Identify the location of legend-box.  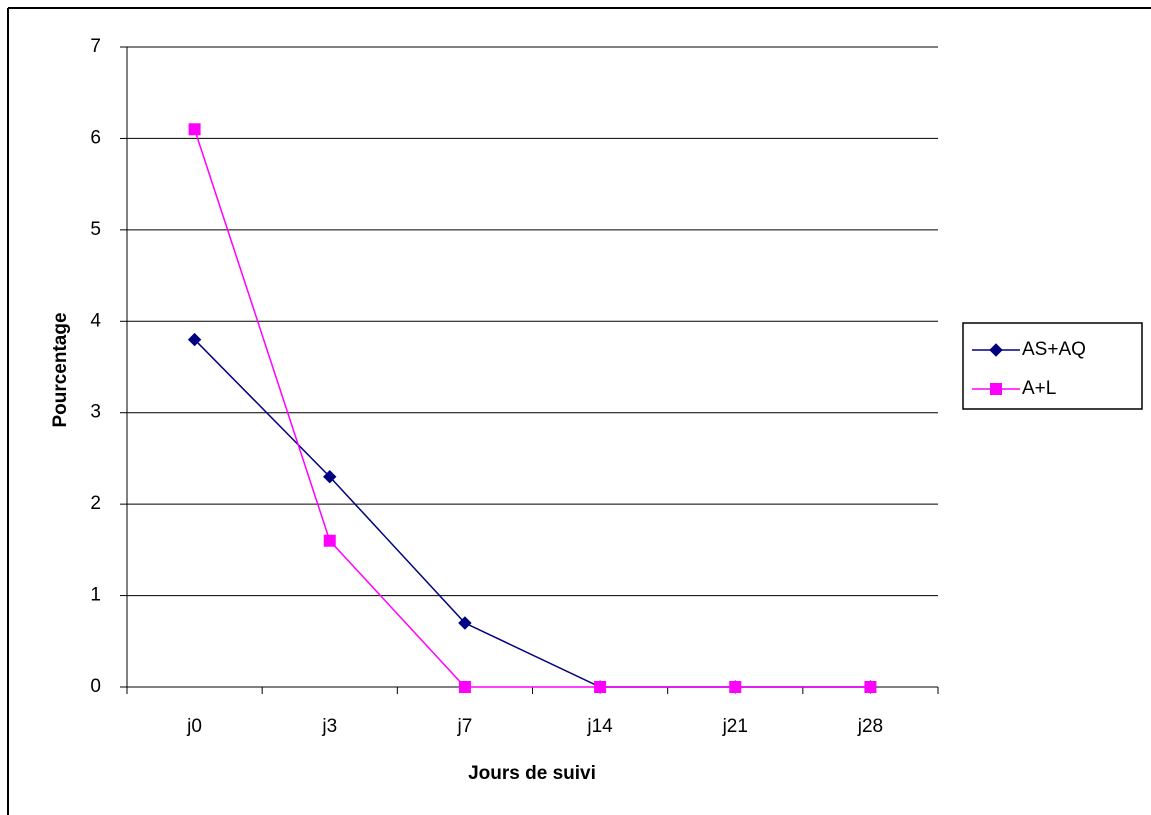
(1052, 366).